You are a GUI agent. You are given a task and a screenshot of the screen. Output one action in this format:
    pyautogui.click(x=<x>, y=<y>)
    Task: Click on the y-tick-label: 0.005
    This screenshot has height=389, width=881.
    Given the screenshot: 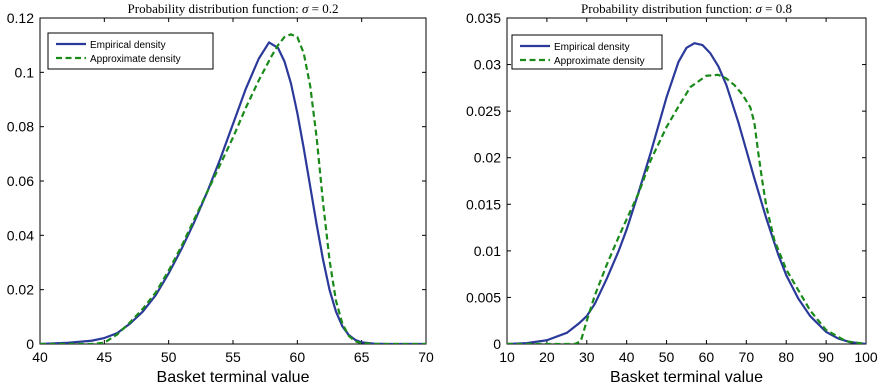 What is the action you would take?
    pyautogui.click(x=483, y=297)
    